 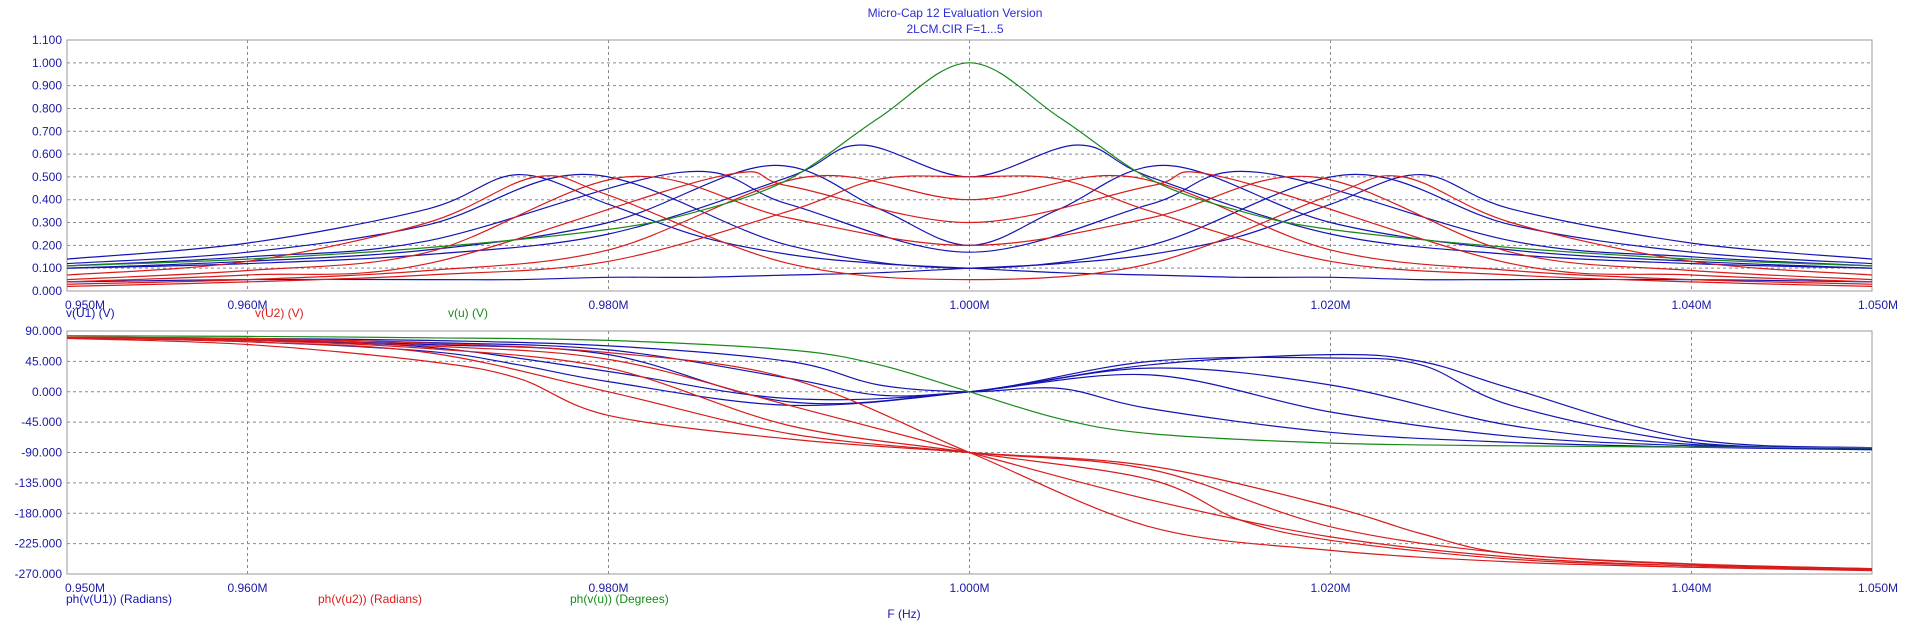 What do you see at coordinates (39, 574) in the screenshot?
I see `y-tick-label: -270.000` at bounding box center [39, 574].